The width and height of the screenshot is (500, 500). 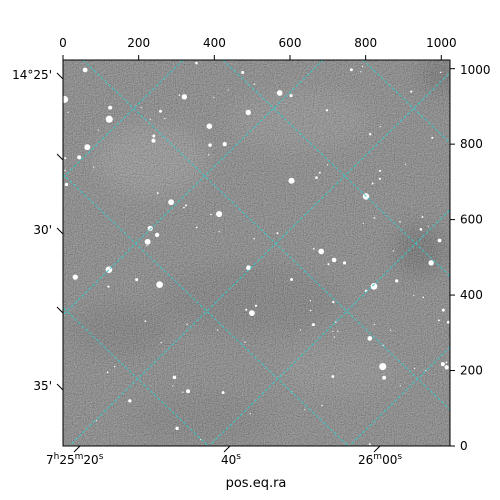 What do you see at coordinates (63, 43) in the screenshot?
I see `top-tick-label: 0` at bounding box center [63, 43].